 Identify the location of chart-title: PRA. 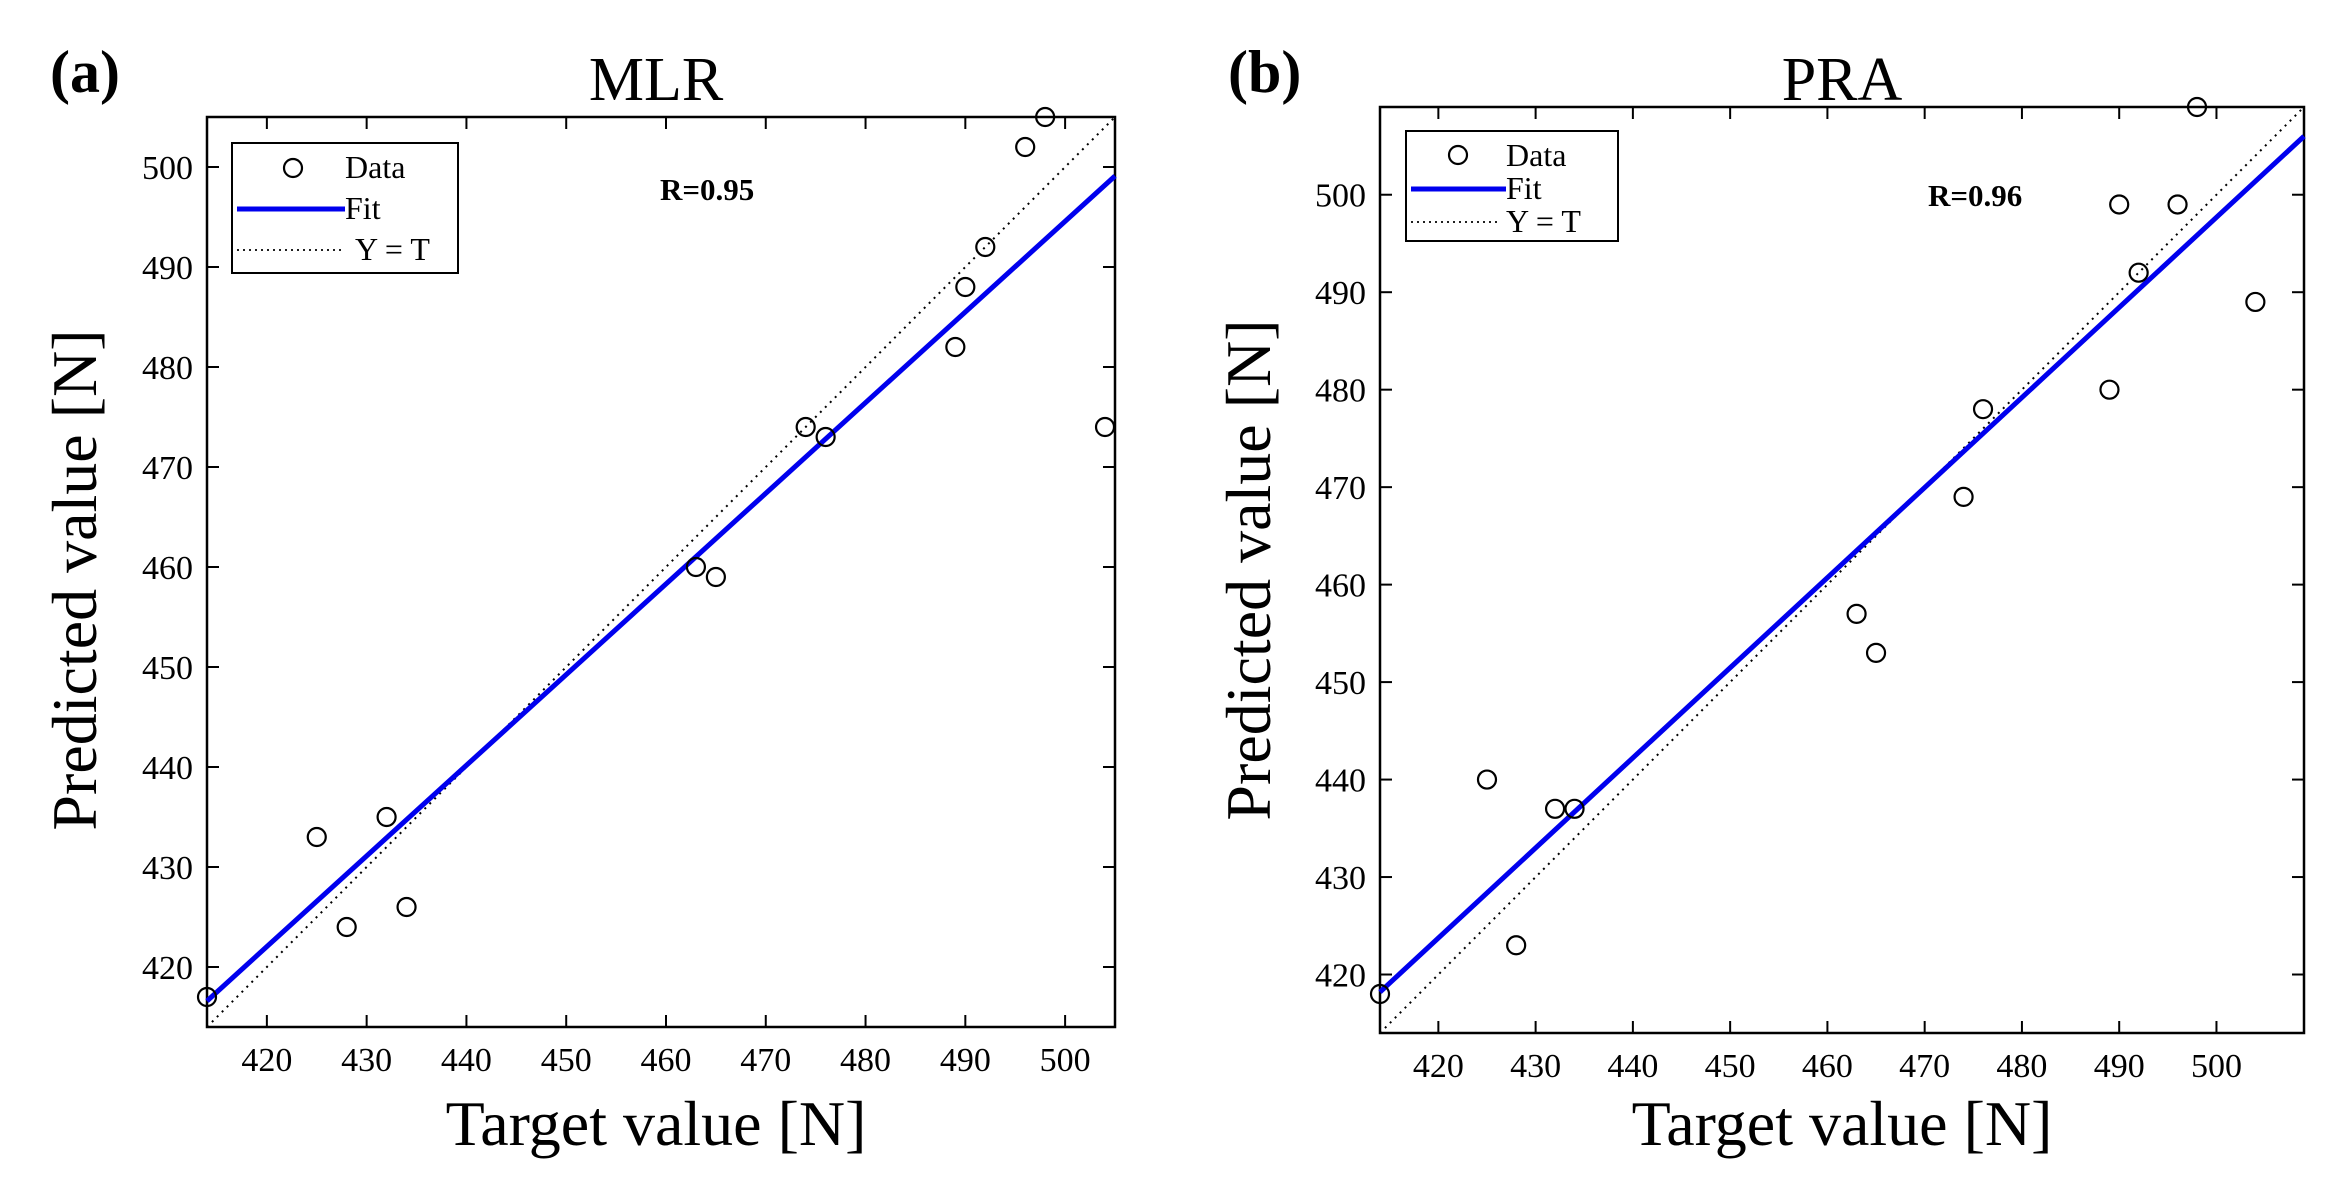
(1842, 80).